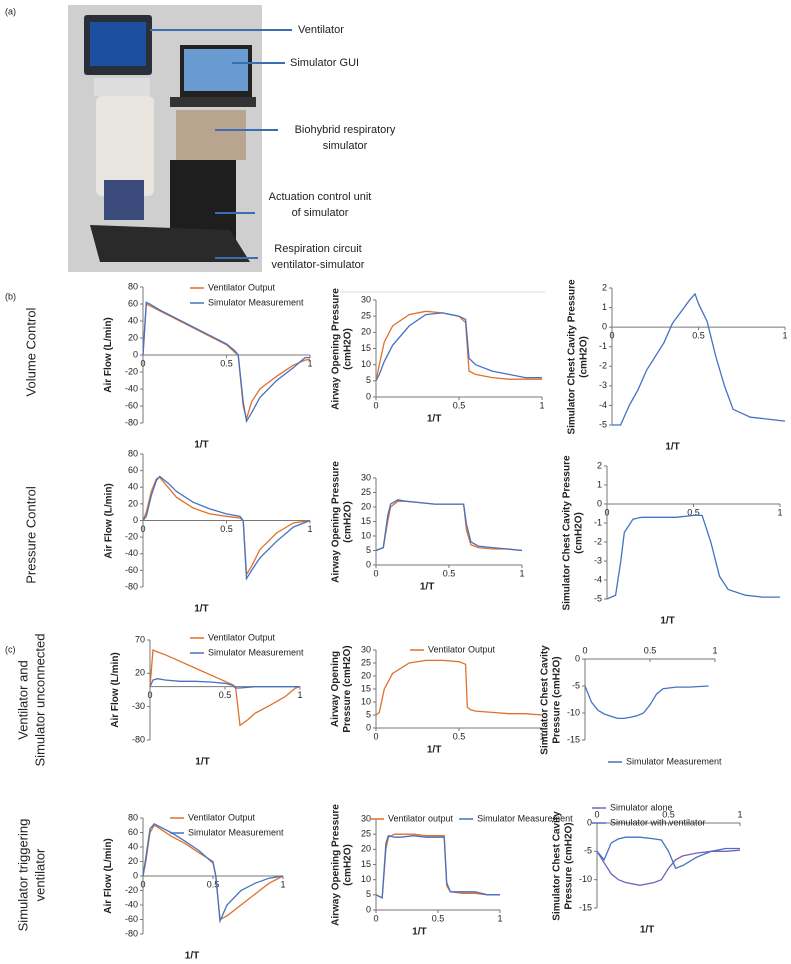 Image resolution: width=791 pixels, height=964 pixels. What do you see at coordinates (366, 864) in the screenshot?
I see `y-tick-label: 15` at bounding box center [366, 864].